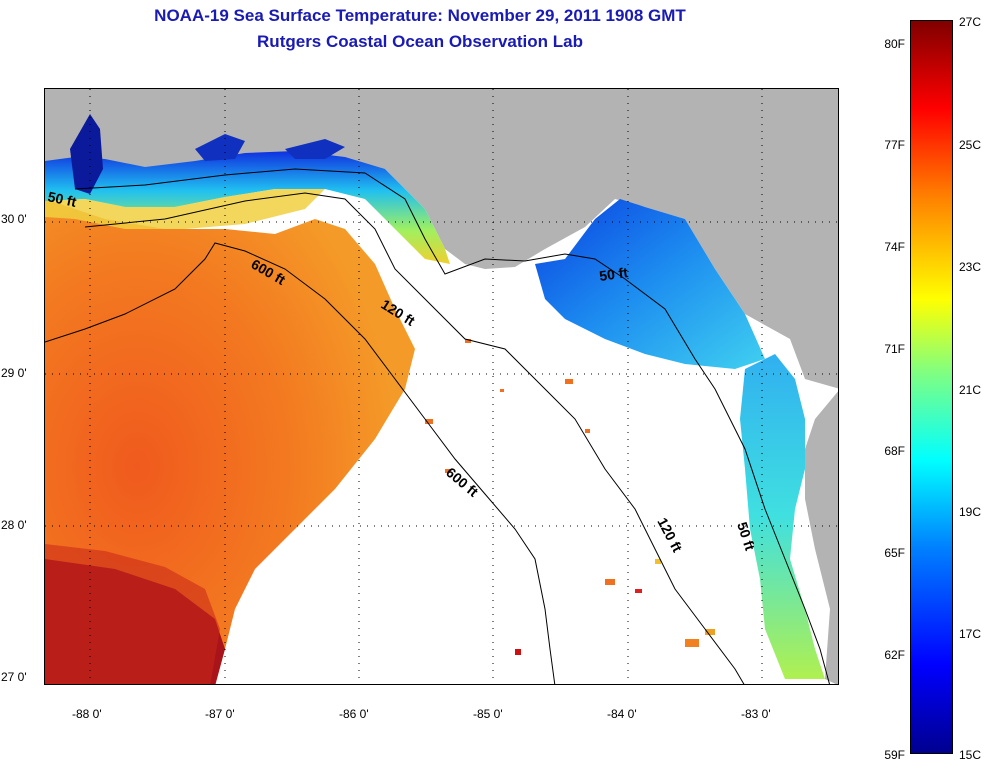 The height and width of the screenshot is (770, 992). What do you see at coordinates (970, 267) in the screenshot?
I see `colorbar-c-label: 23C` at bounding box center [970, 267].